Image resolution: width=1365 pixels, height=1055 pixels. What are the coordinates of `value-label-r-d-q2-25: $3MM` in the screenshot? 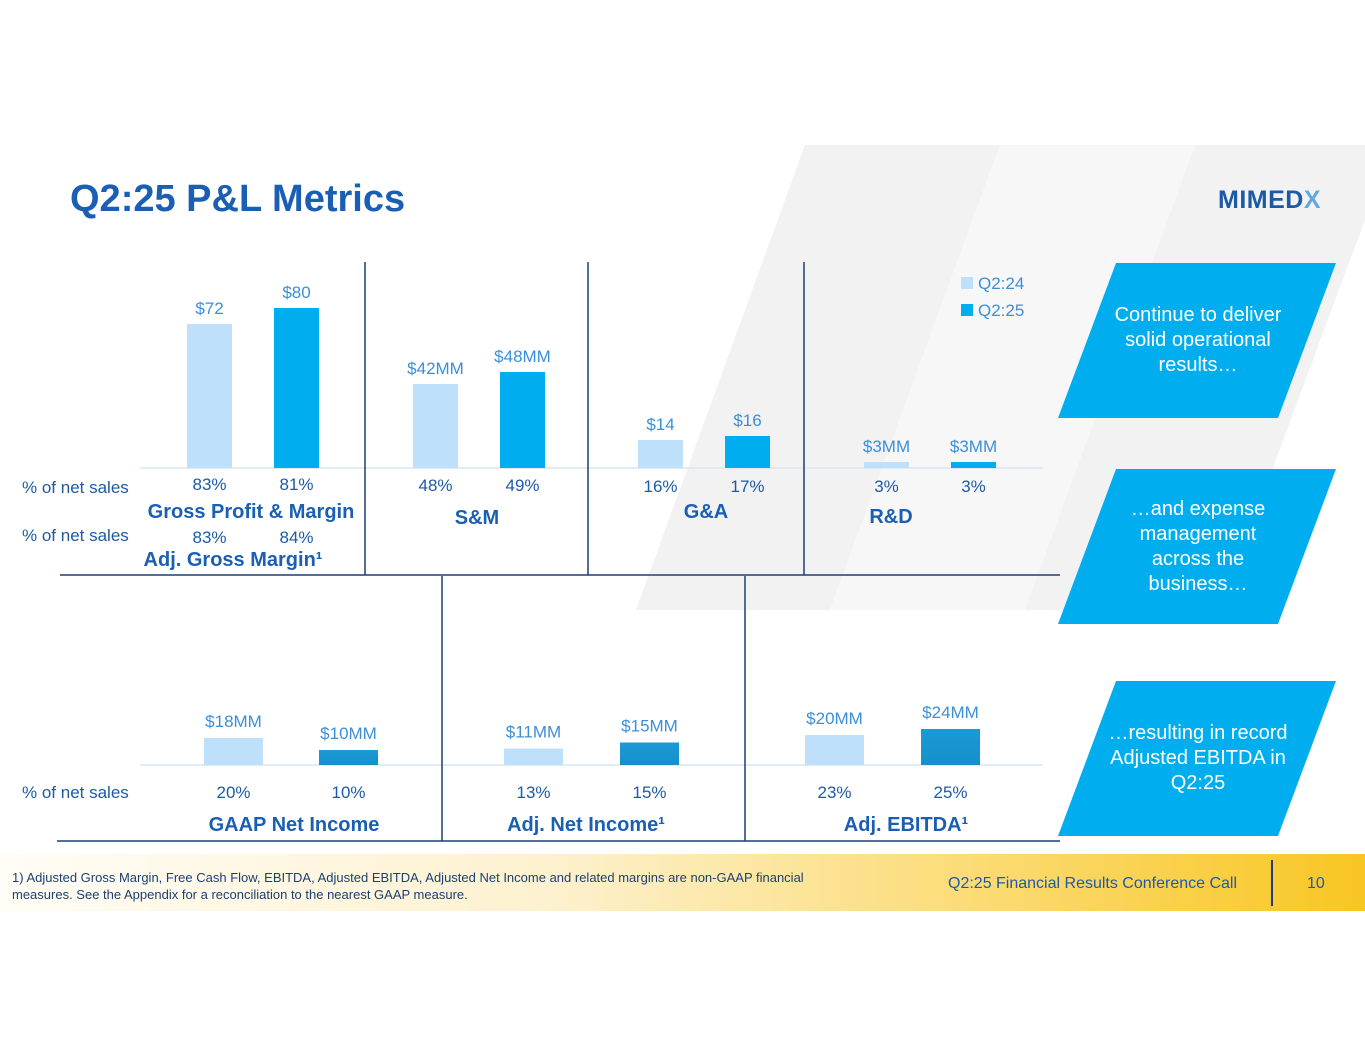 It's located at (973, 446).